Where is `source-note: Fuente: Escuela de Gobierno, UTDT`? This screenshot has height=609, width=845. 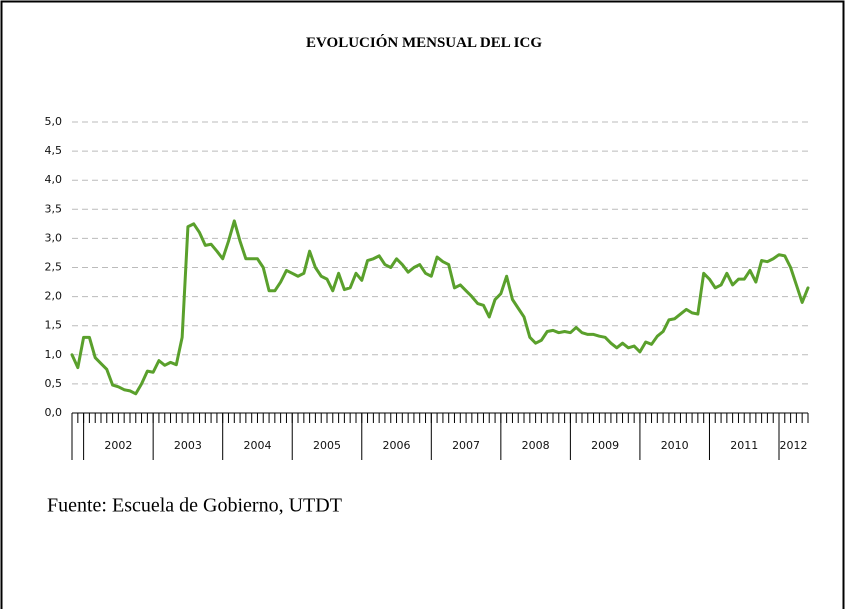 source-note: Fuente: Escuela de Gobierno, UTDT is located at coordinates (194, 506).